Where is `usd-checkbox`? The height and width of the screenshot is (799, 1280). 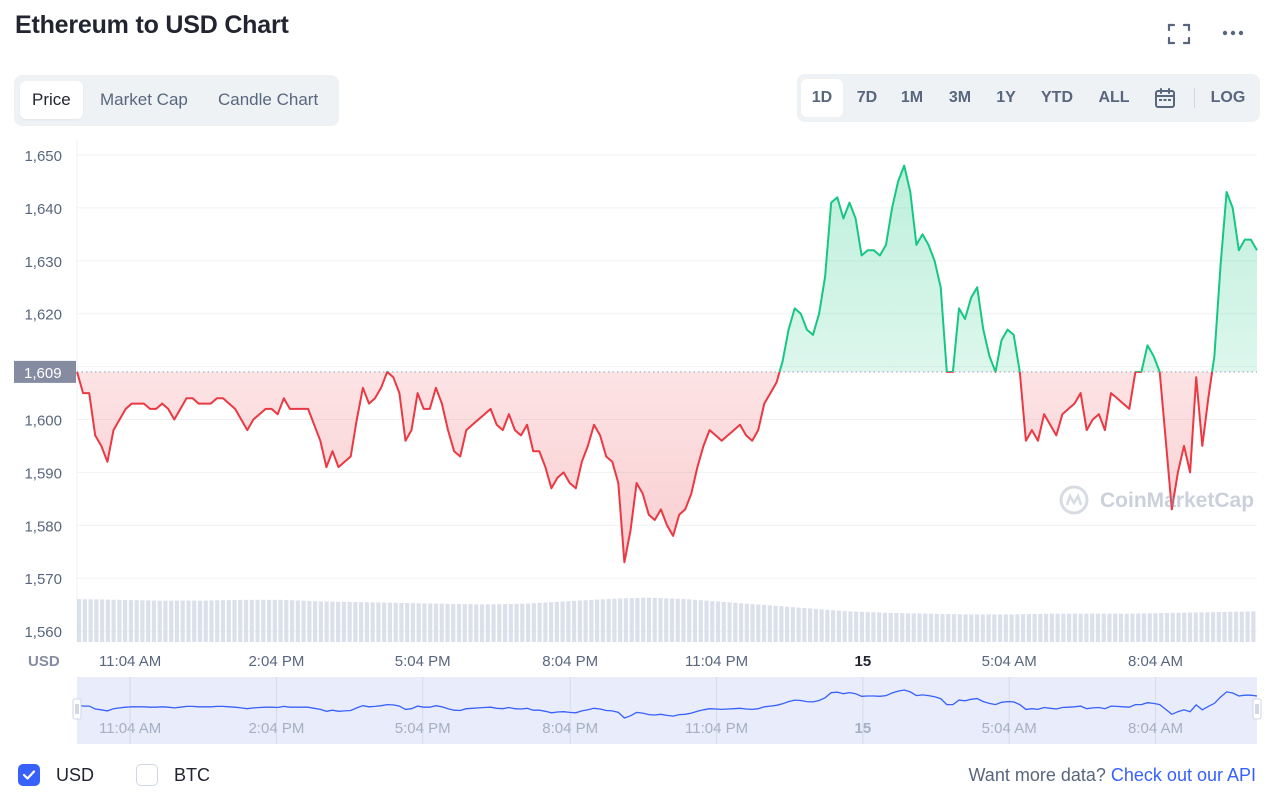 usd-checkbox is located at coordinates (29, 775).